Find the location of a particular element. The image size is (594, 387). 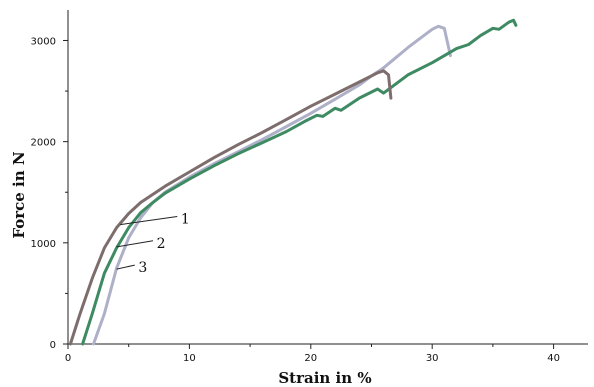

curve-annotations: 123 is located at coordinates (153, 244).